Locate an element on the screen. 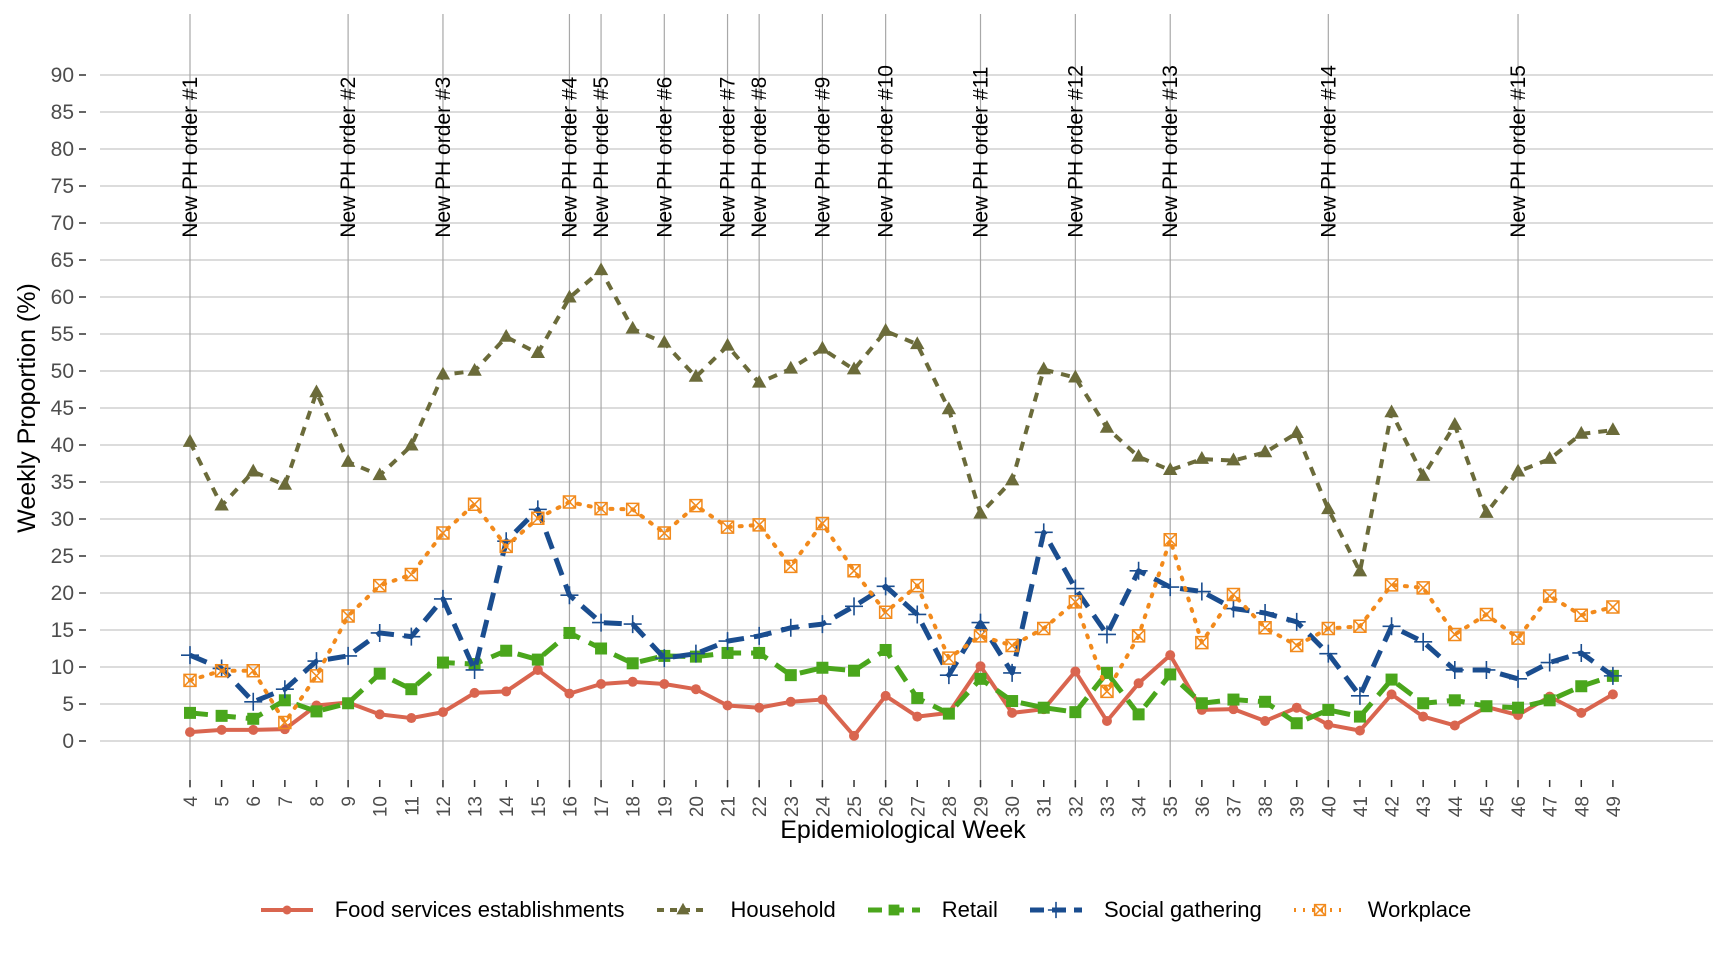  y-tick-label: 10 is located at coordinates (62, 667).